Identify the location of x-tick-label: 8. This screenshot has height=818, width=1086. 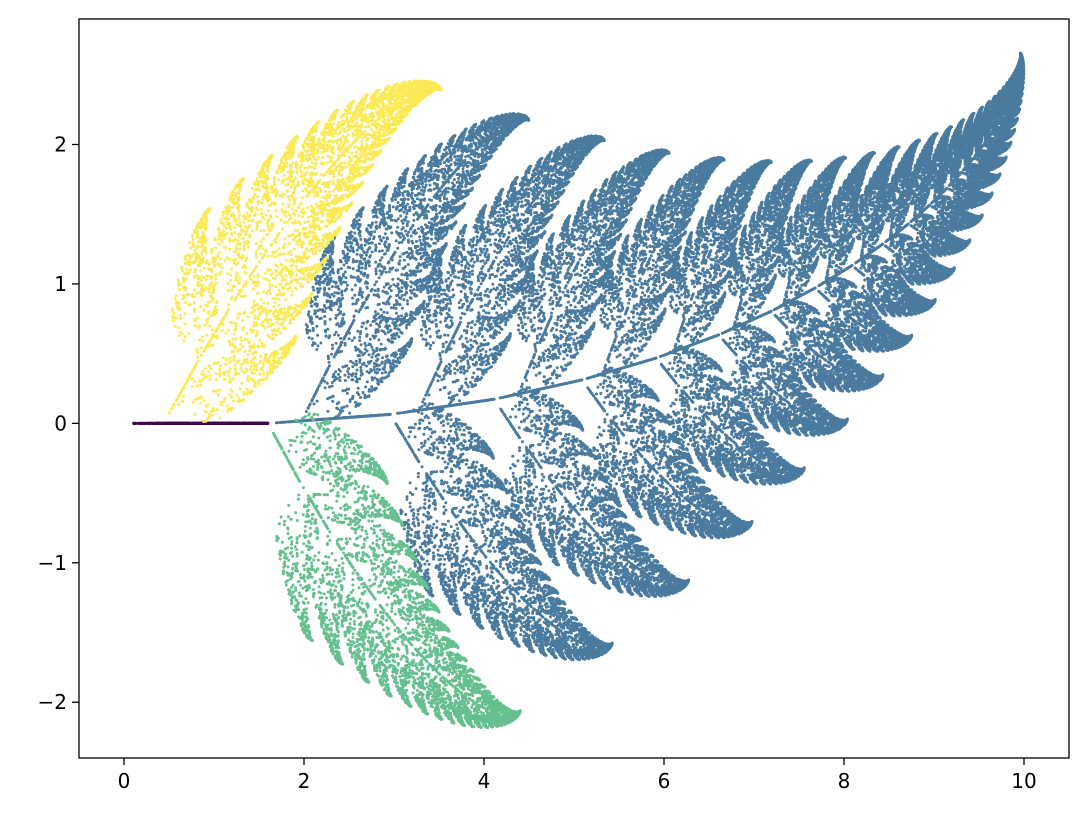
(844, 781).